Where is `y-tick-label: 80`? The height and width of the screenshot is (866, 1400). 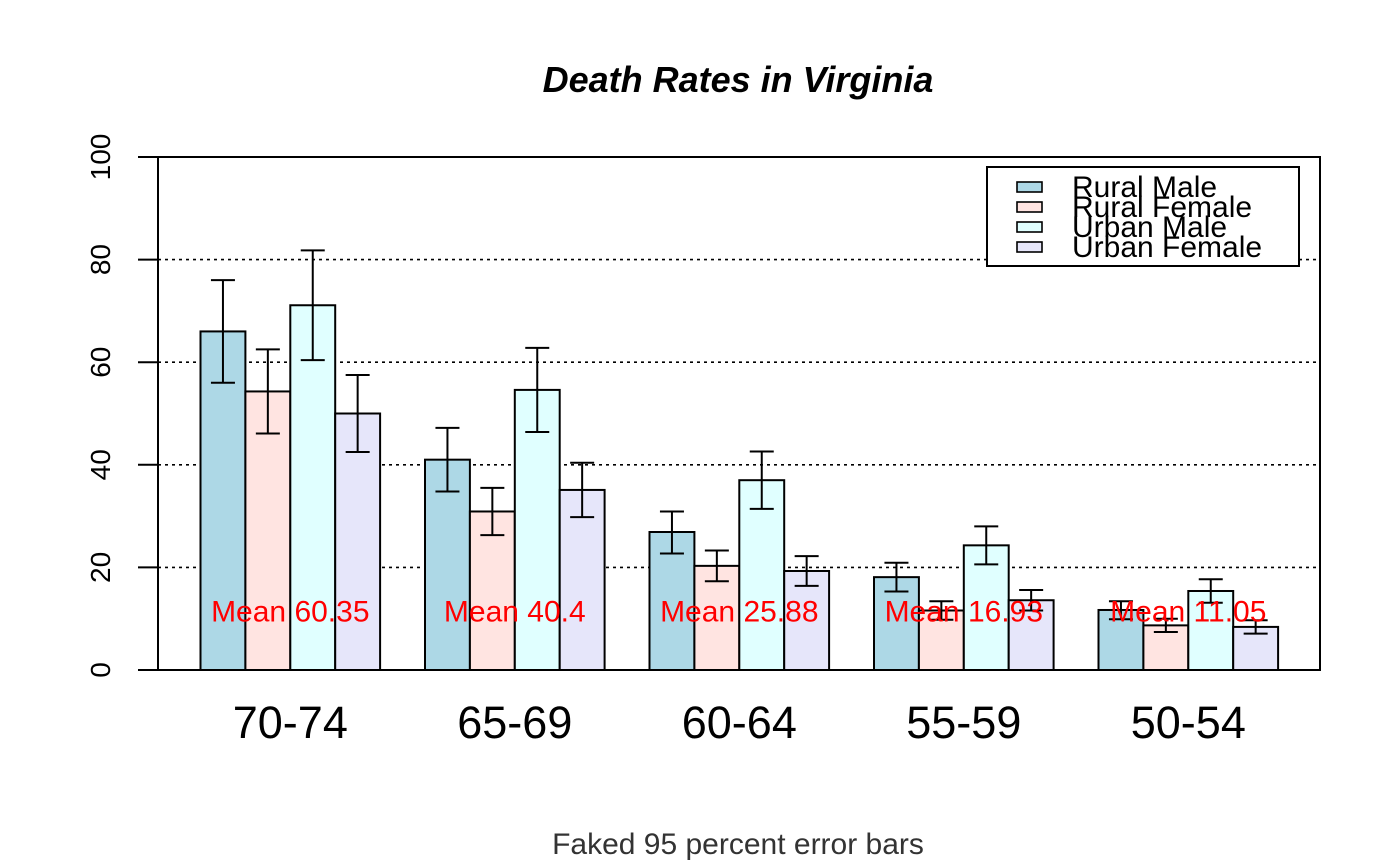
y-tick-label: 80 is located at coordinates (100, 259).